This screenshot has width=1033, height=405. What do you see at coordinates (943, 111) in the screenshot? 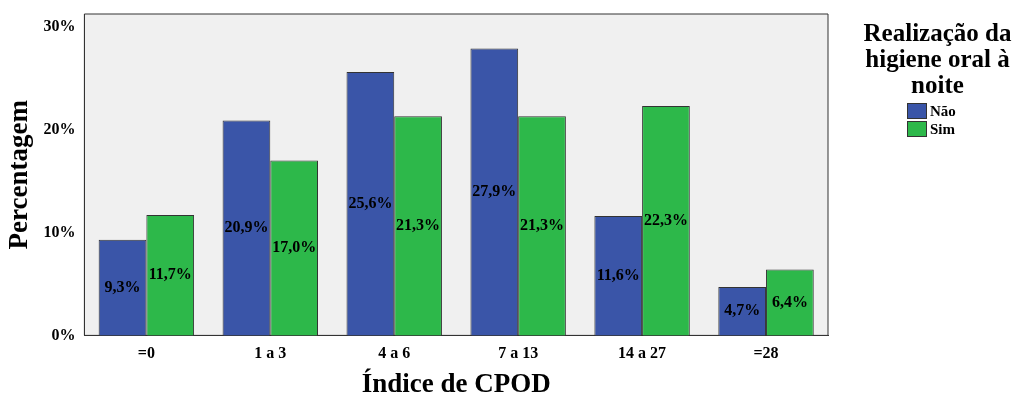
I see `legend-label: Não` at bounding box center [943, 111].